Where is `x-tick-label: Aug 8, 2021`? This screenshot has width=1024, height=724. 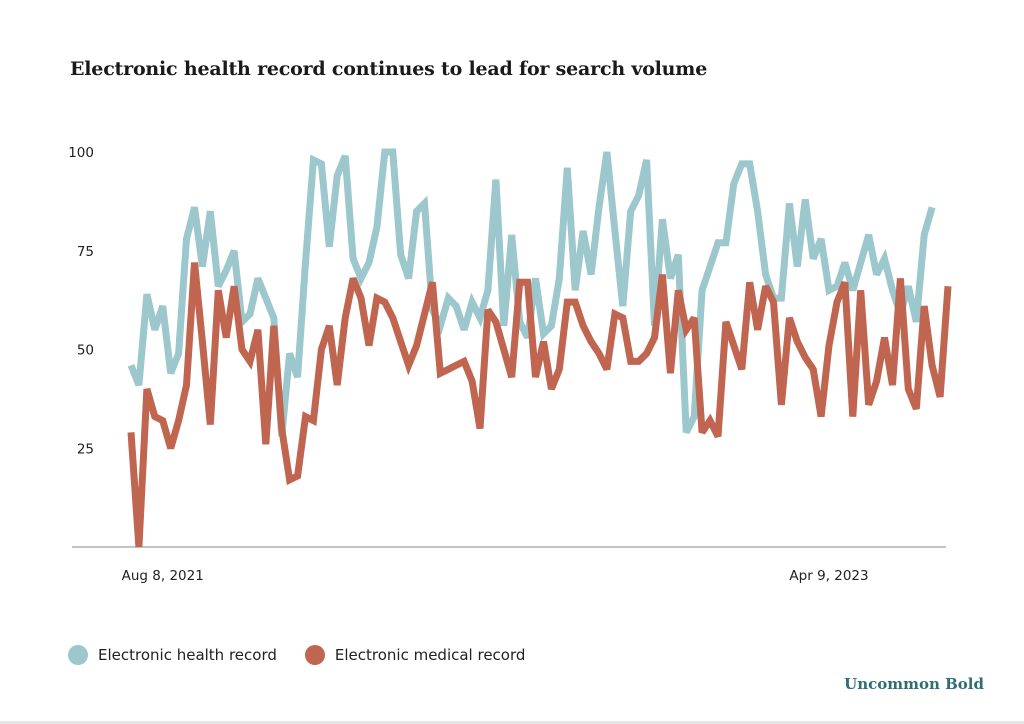 x-tick-label: Aug 8, 2021 is located at coordinates (163, 576).